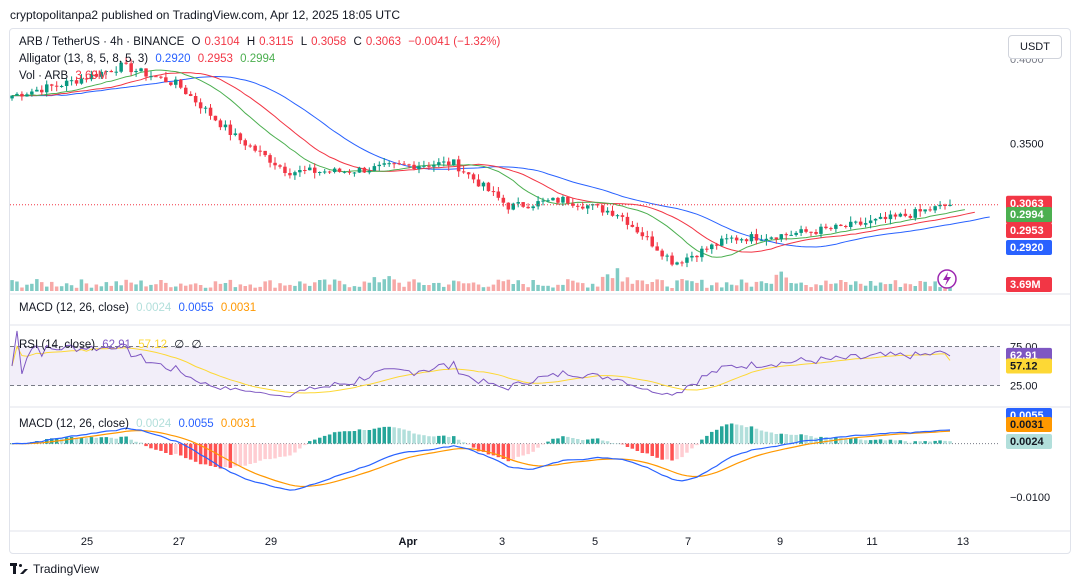  Describe the element at coordinates (963, 542) in the screenshot. I see `time-tick-label: 13` at that location.